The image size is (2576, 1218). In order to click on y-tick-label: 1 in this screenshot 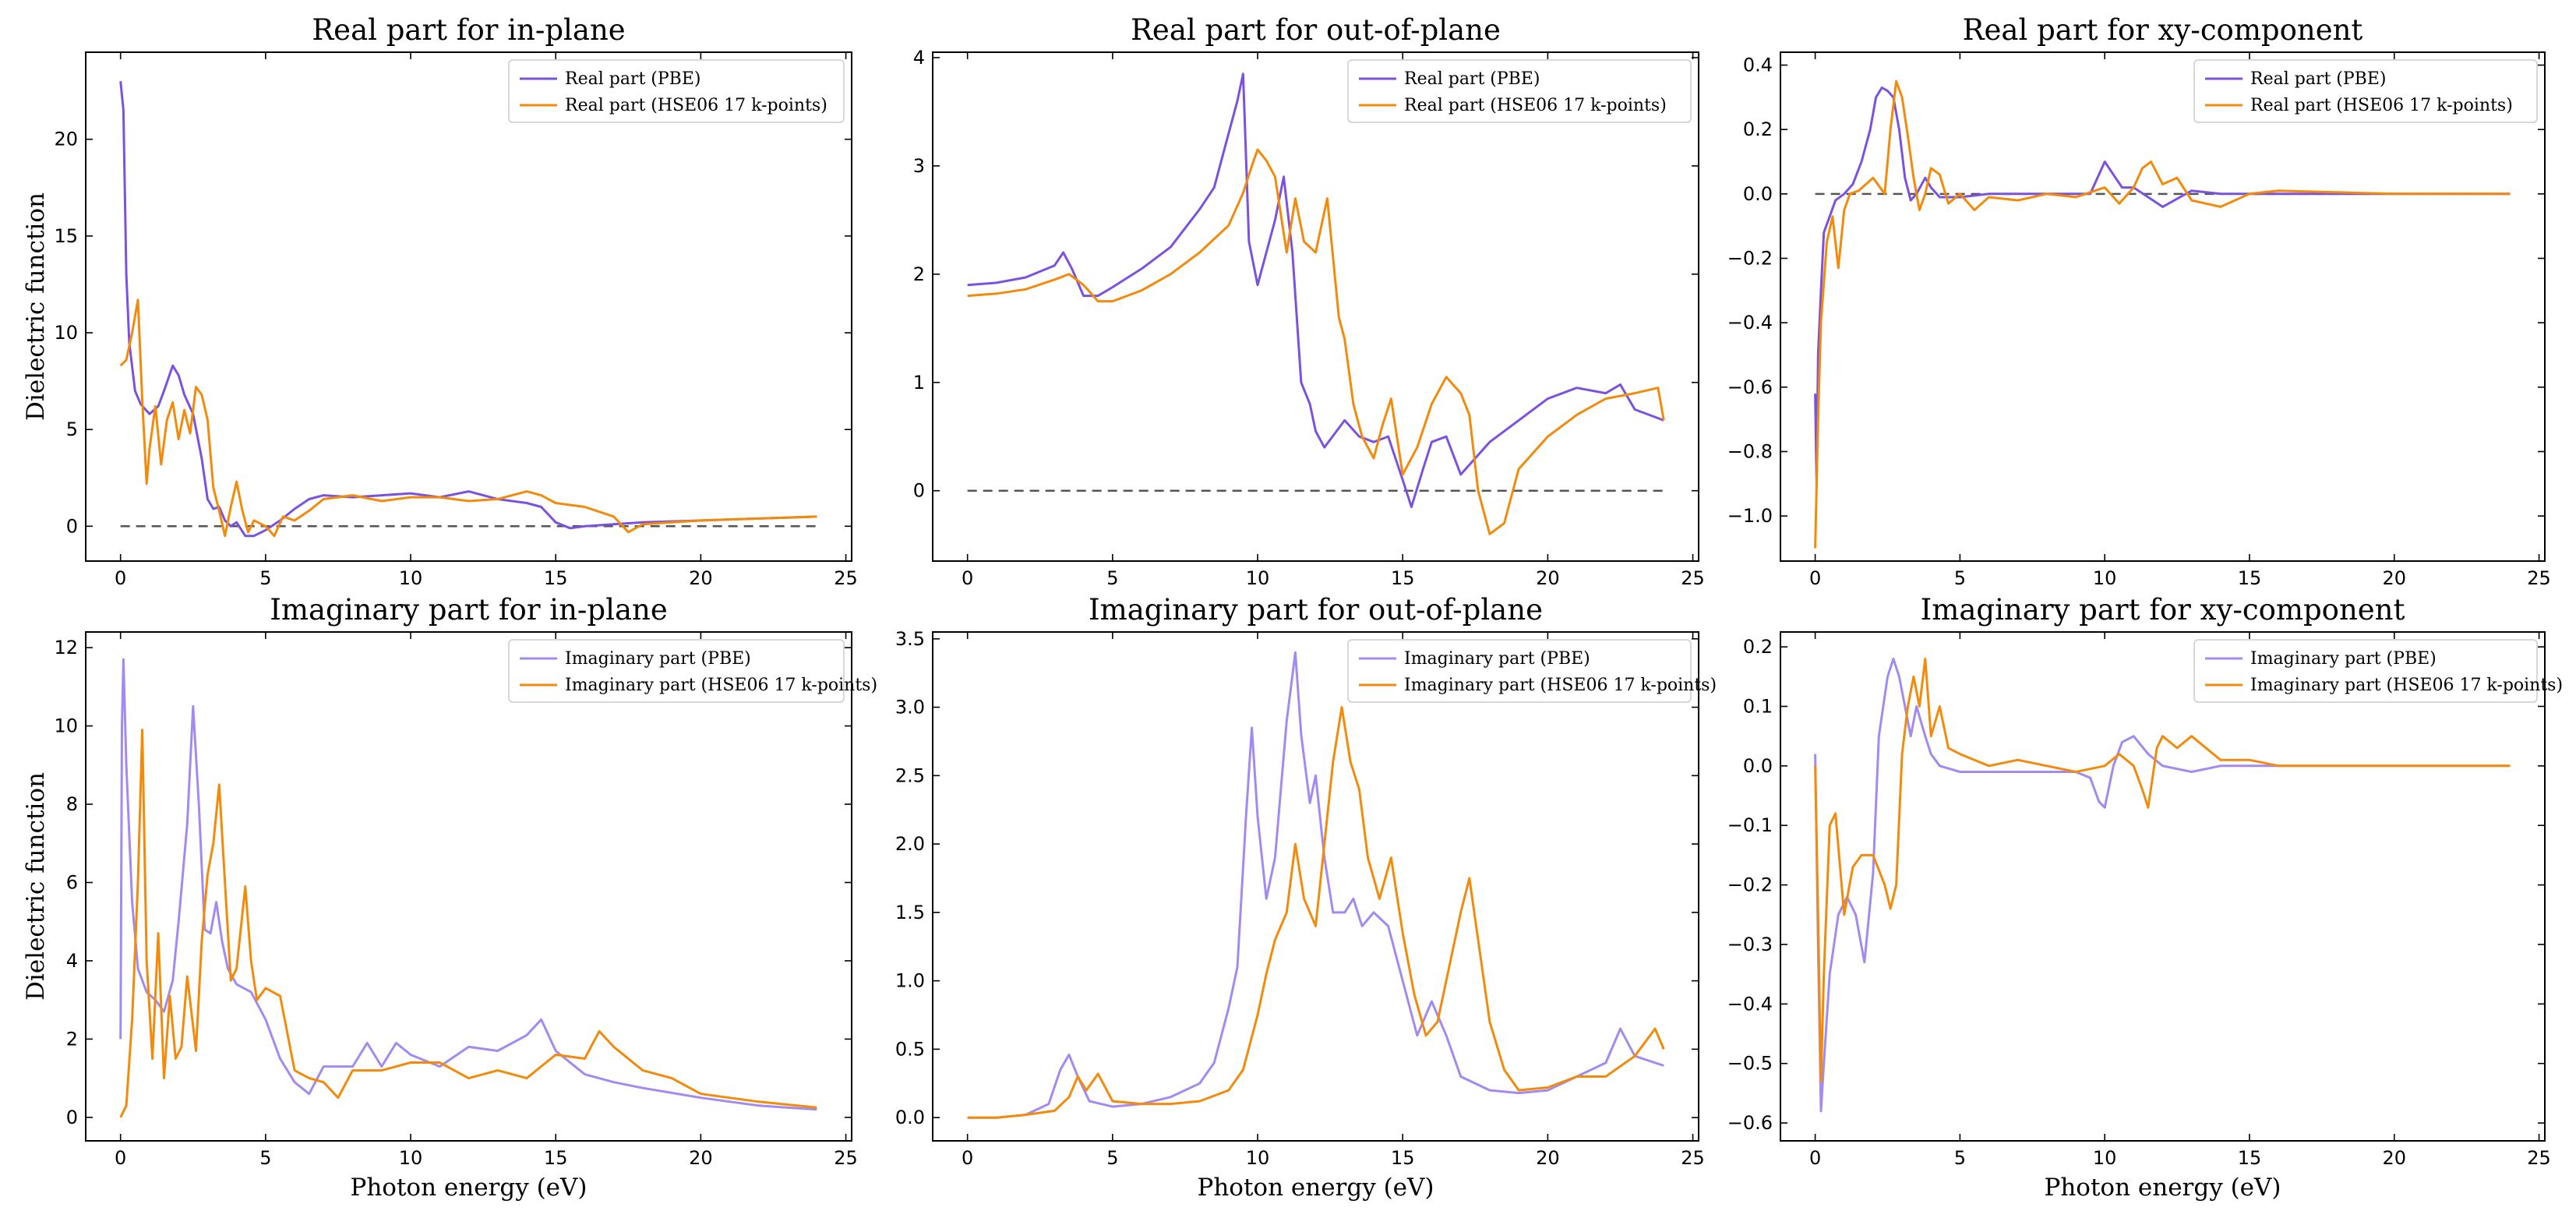, I will do `click(919, 383)`.